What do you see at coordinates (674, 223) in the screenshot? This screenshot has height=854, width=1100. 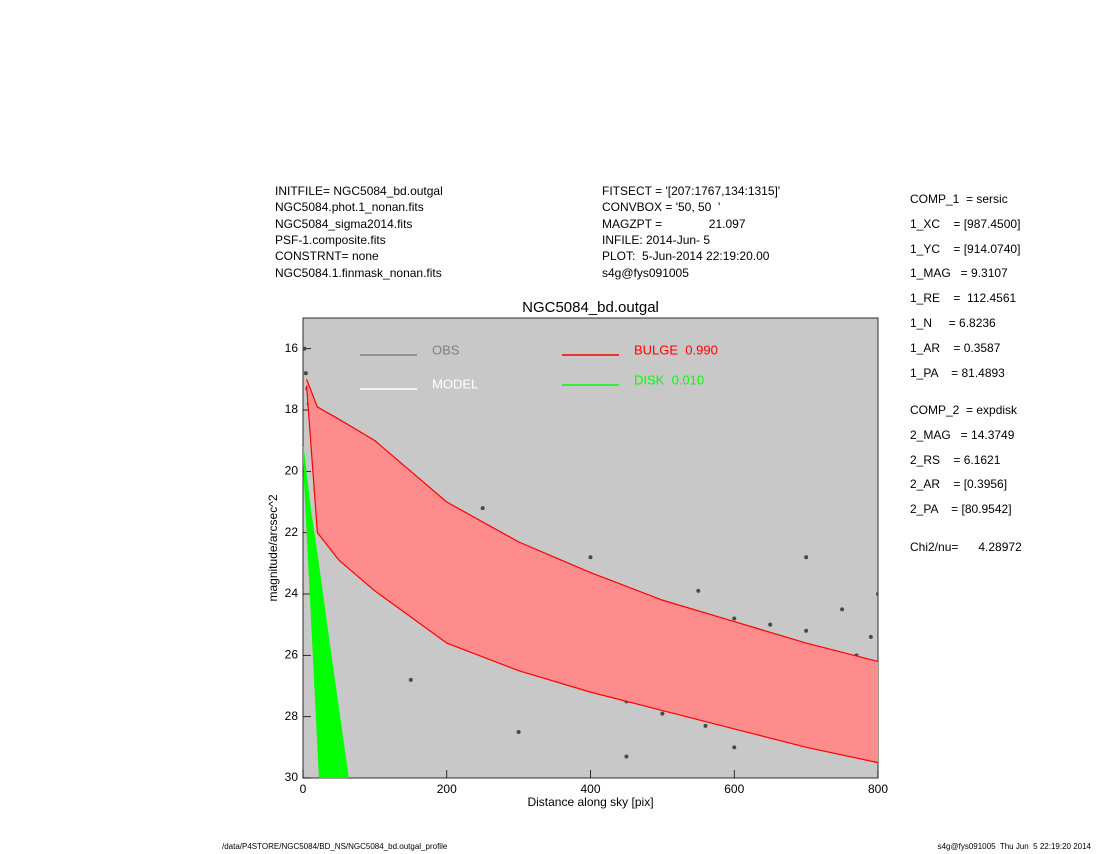 I see `header-line: MAGZPT = 21.097` at bounding box center [674, 223].